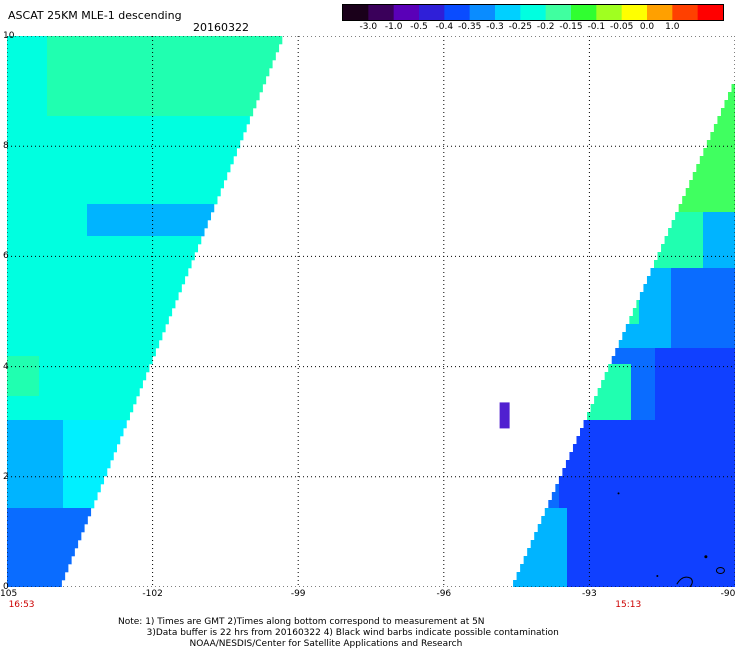  Describe the element at coordinates (152, 594) in the screenshot. I see `longitude-label: -102` at that location.